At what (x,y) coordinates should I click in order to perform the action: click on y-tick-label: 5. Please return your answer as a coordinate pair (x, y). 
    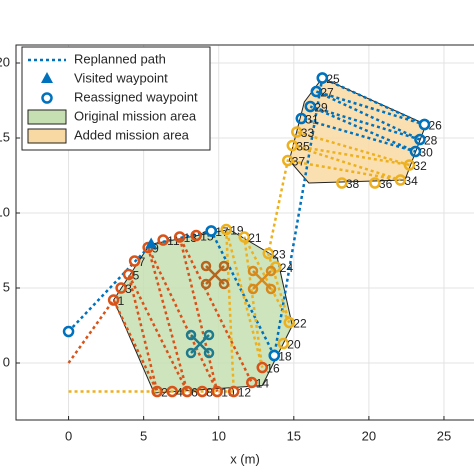
    Looking at the image, I should click on (6, 286).